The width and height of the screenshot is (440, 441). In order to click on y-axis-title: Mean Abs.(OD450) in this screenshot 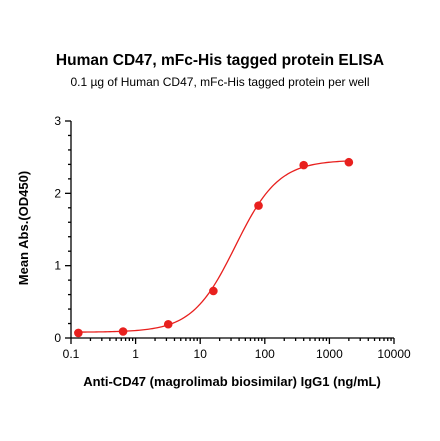, I will do `click(23, 228)`.